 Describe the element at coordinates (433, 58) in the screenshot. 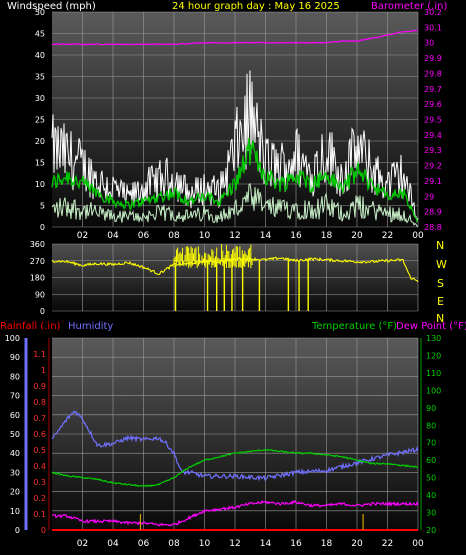

I see `barometer-y-tick-label: 29.9` at that location.